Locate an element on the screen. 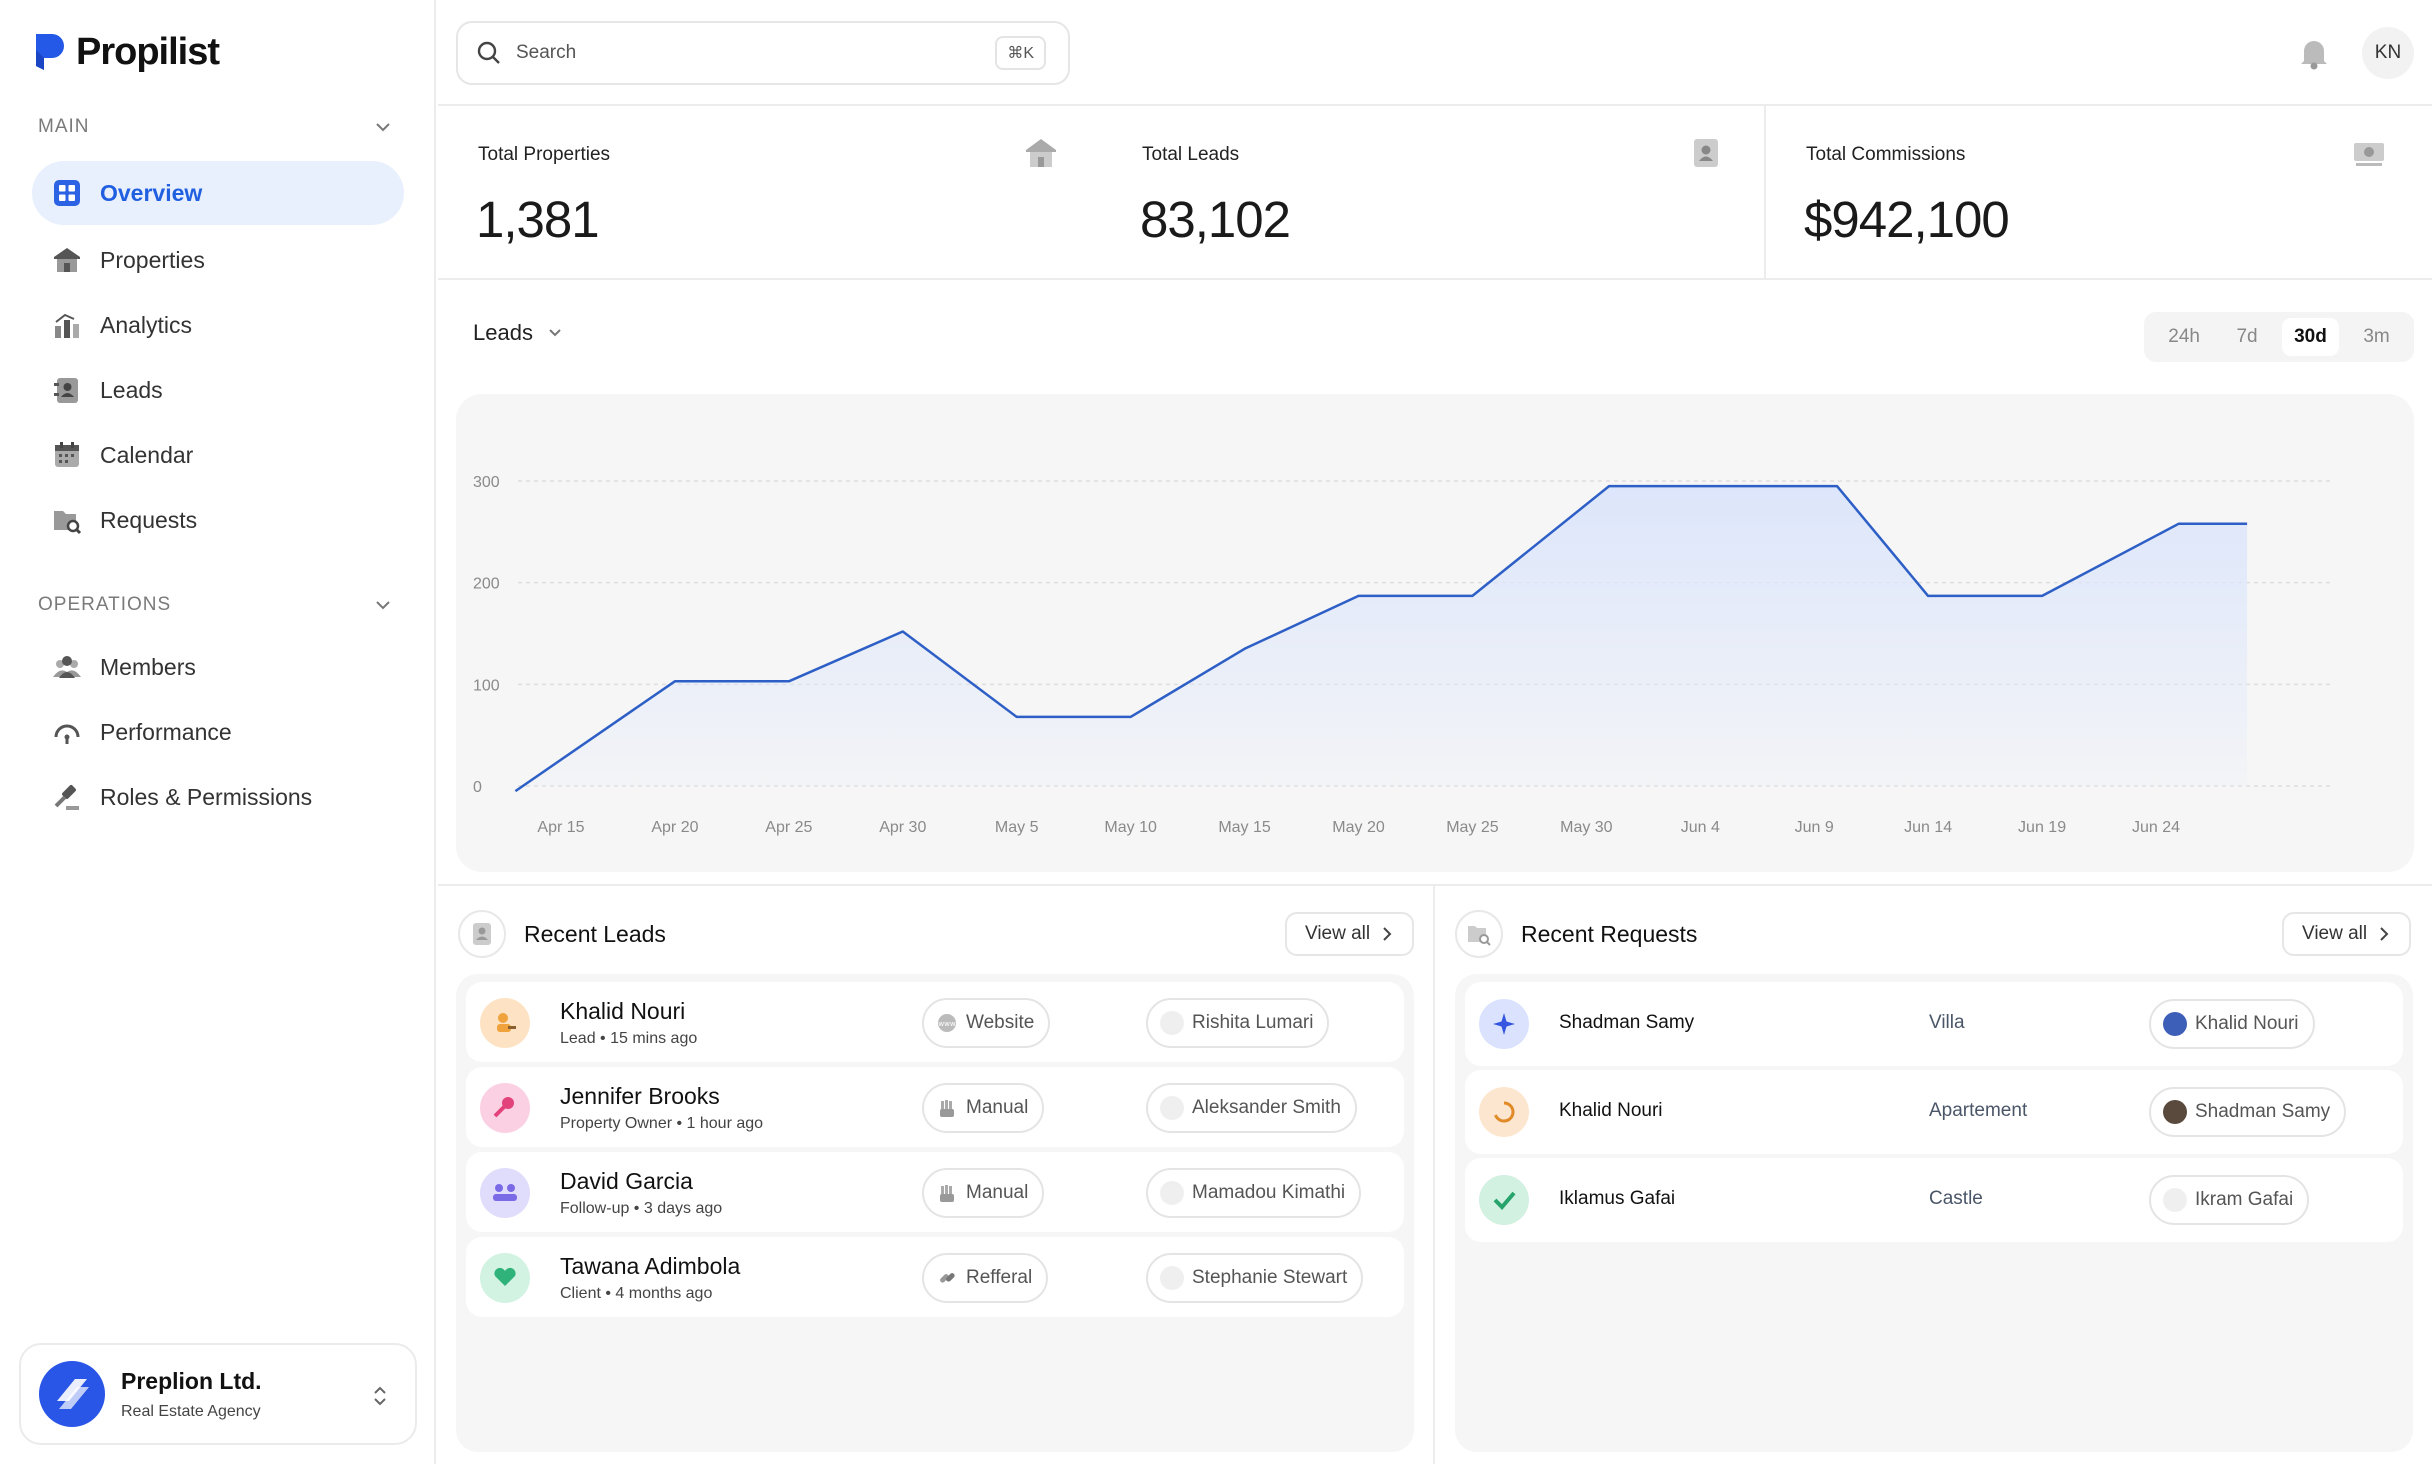 The width and height of the screenshot is (2432, 1464). heart-hand-icon is located at coordinates (505, 1278).